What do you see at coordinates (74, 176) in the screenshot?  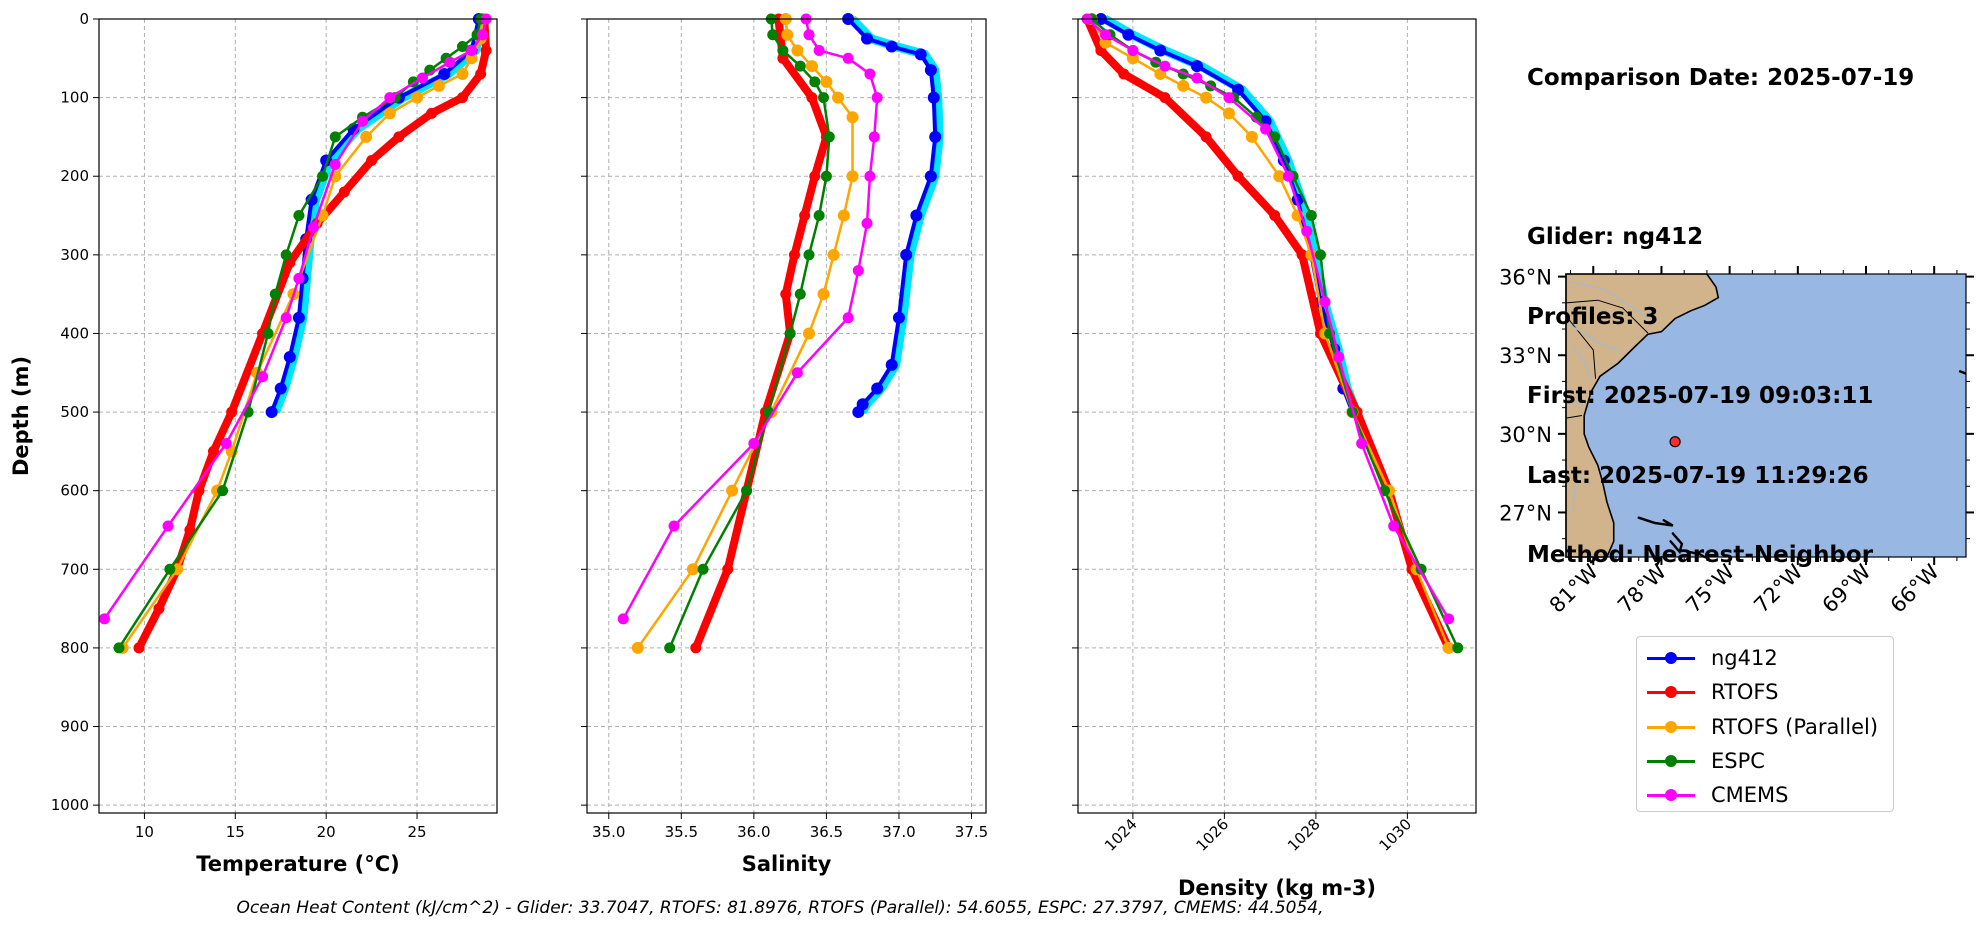 I see `y-tick-label: 200` at bounding box center [74, 176].